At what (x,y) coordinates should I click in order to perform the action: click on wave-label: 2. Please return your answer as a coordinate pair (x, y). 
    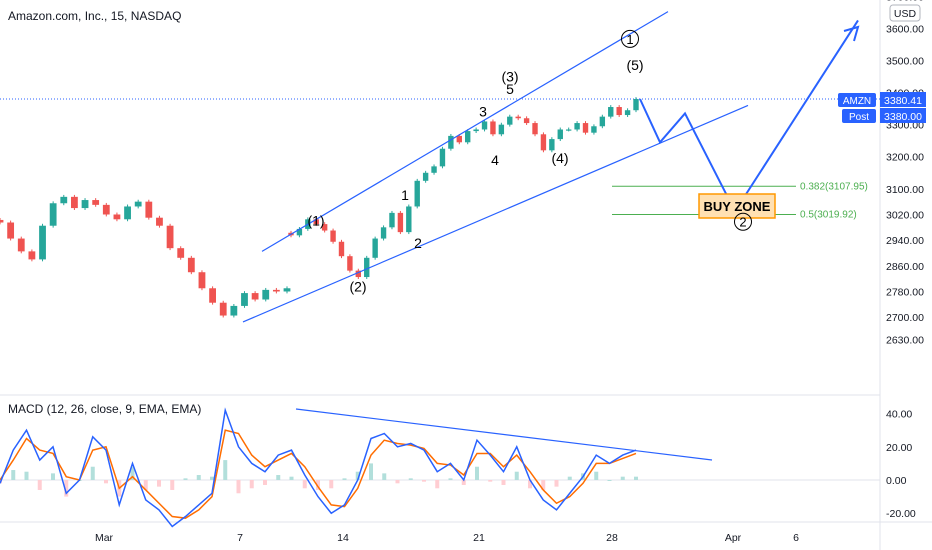
    Looking at the image, I should click on (418, 243).